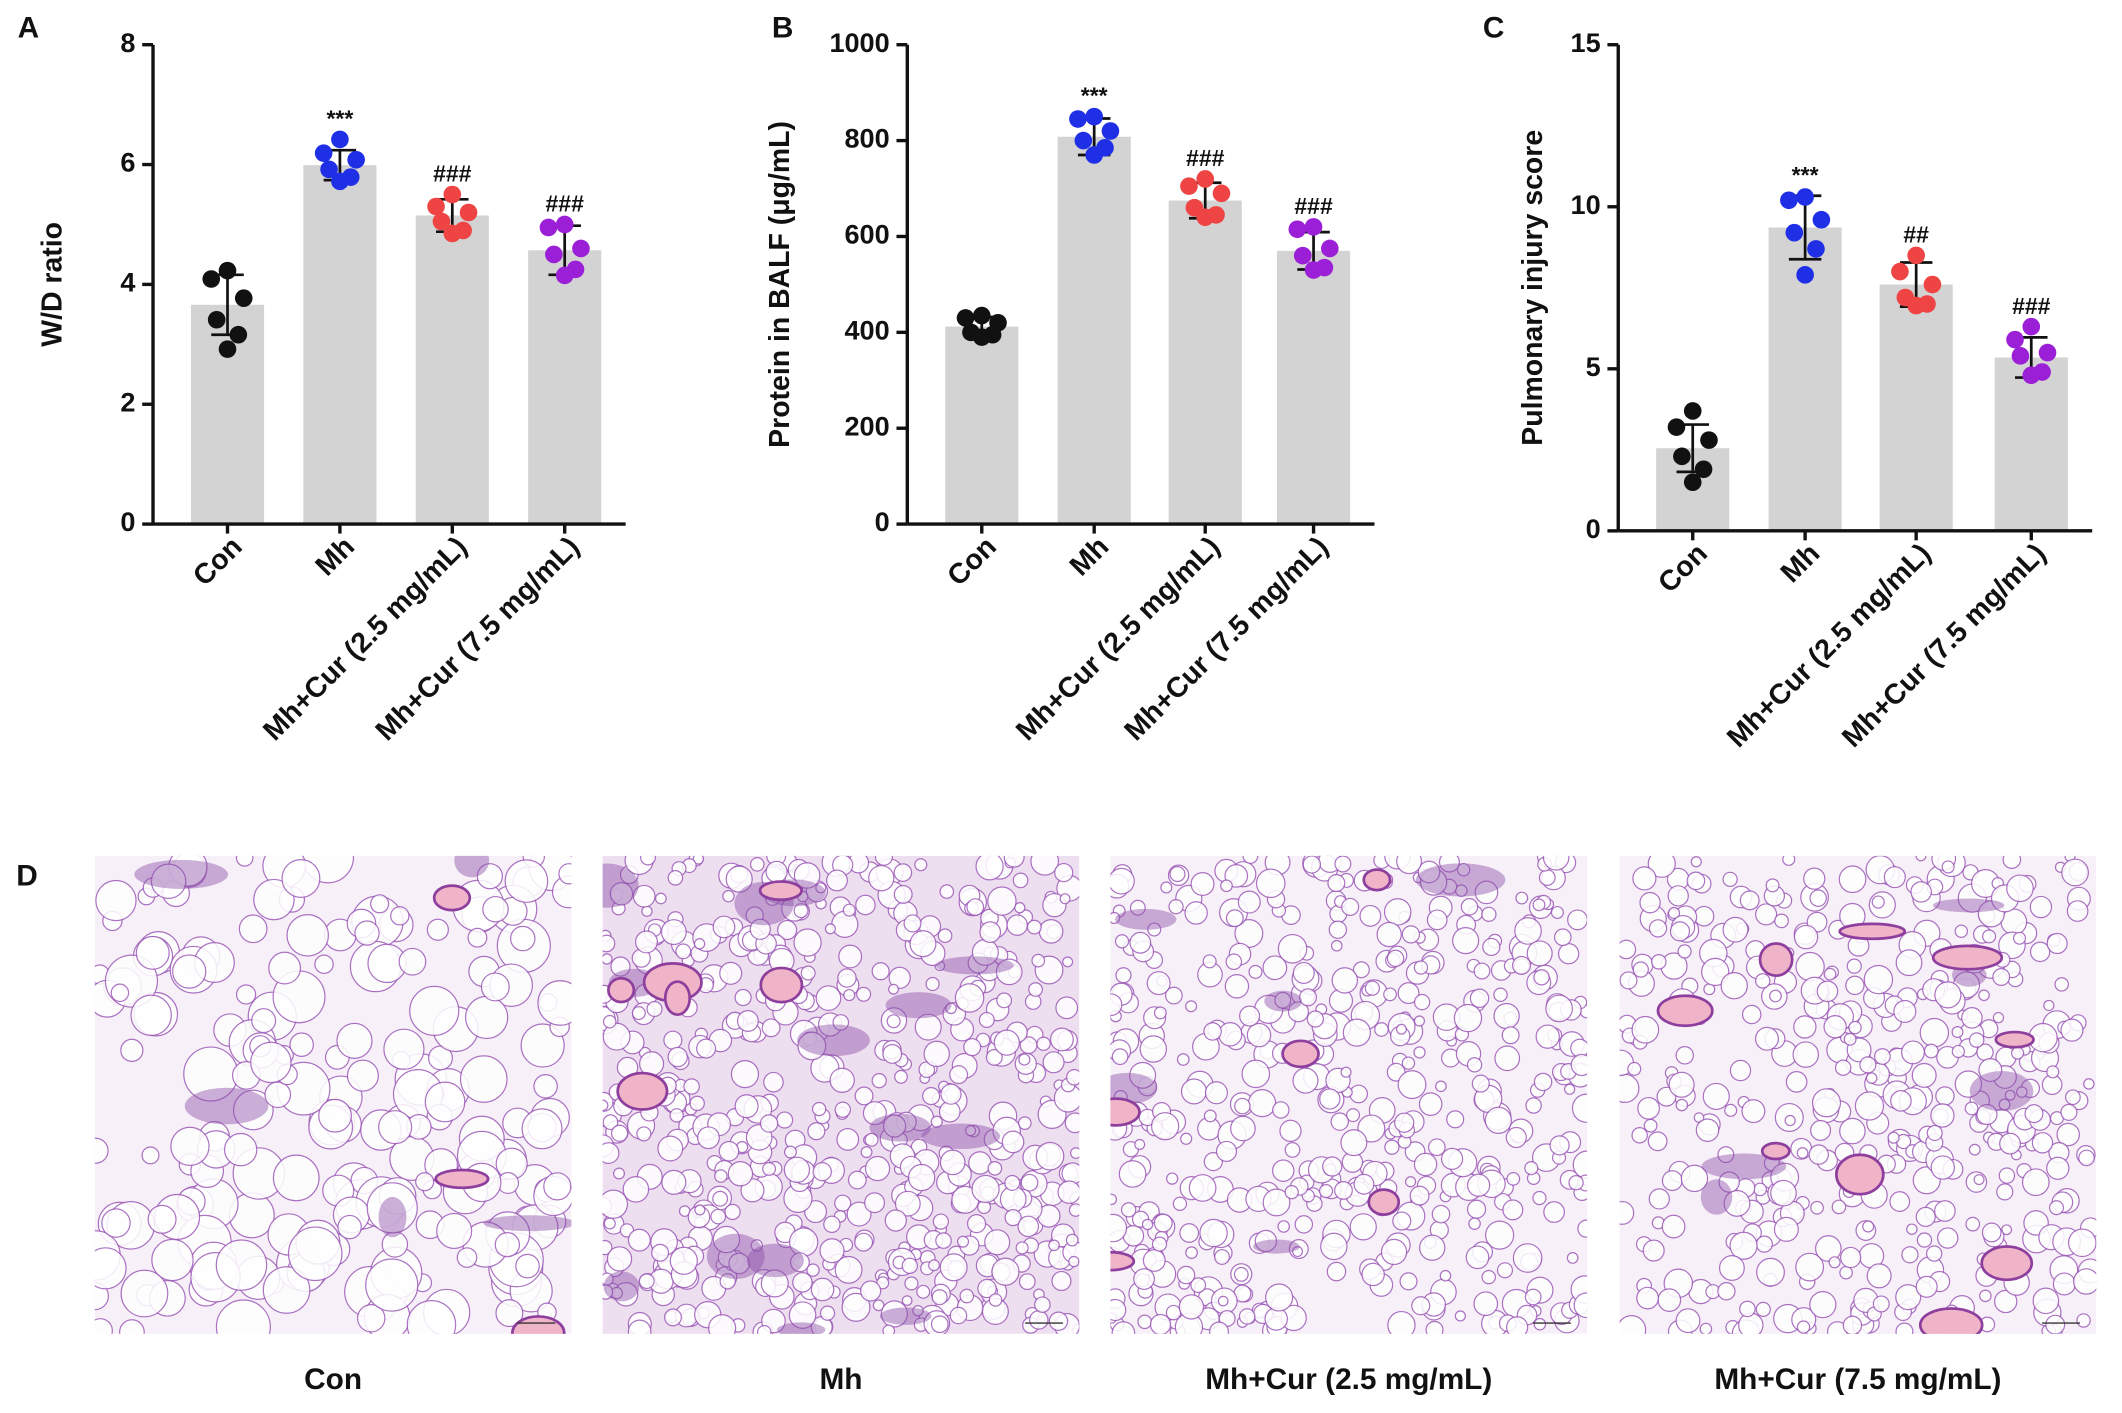 The image size is (2122, 1413). What do you see at coordinates (127, 521) in the screenshot?
I see `y-tick-label: 0` at bounding box center [127, 521].